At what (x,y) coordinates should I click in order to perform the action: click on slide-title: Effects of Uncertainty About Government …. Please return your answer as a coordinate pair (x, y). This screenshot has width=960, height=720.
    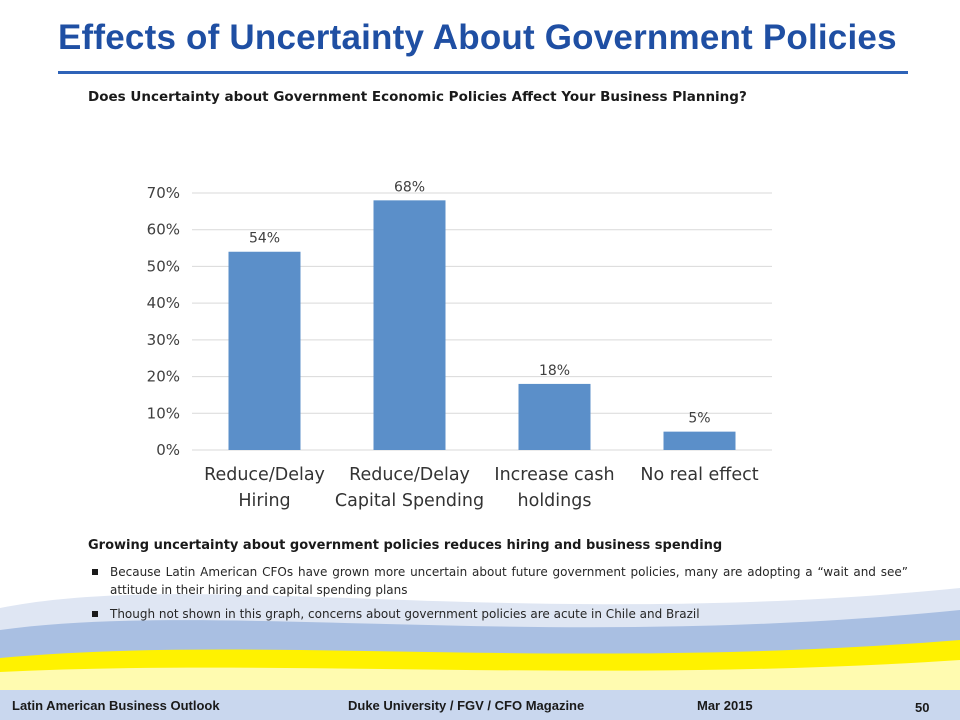
    Looking at the image, I should click on (477, 37).